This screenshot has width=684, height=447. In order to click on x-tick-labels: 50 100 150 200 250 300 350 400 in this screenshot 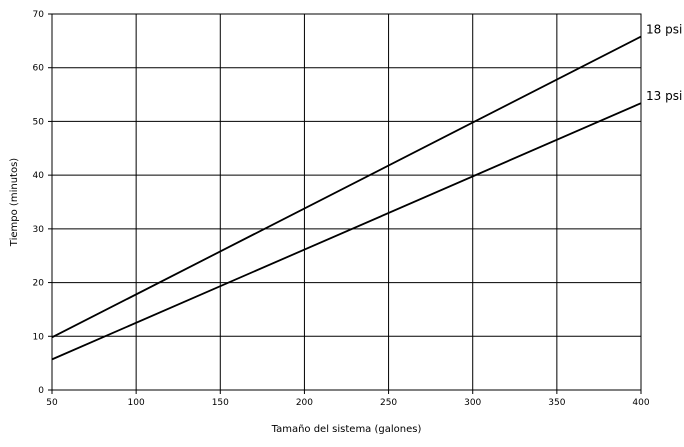, I will do `click(348, 403)`.